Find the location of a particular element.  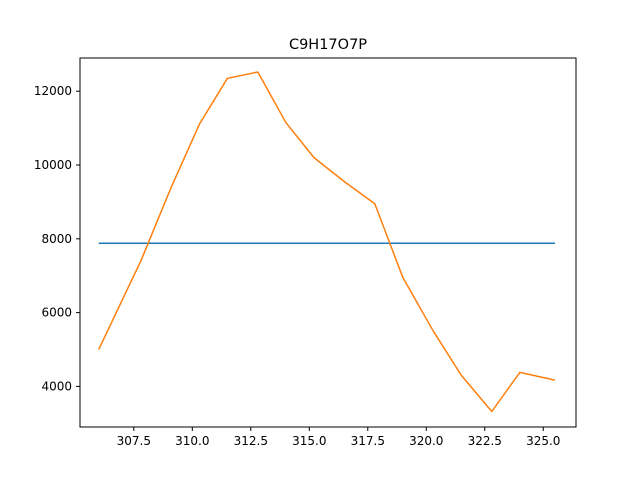

x-tick-label: 315.0 is located at coordinates (309, 441).